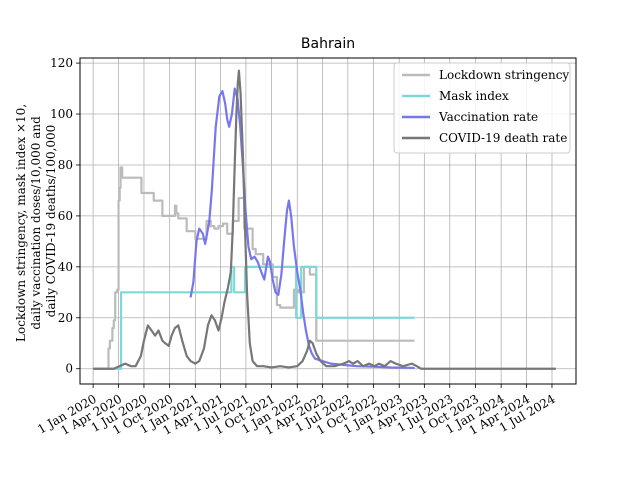 Image resolution: width=640 pixels, height=480 pixels. Describe the element at coordinates (21, 223) in the screenshot. I see `y-axis-label-line: Lockdown stringency, mask index ×10,` at that location.